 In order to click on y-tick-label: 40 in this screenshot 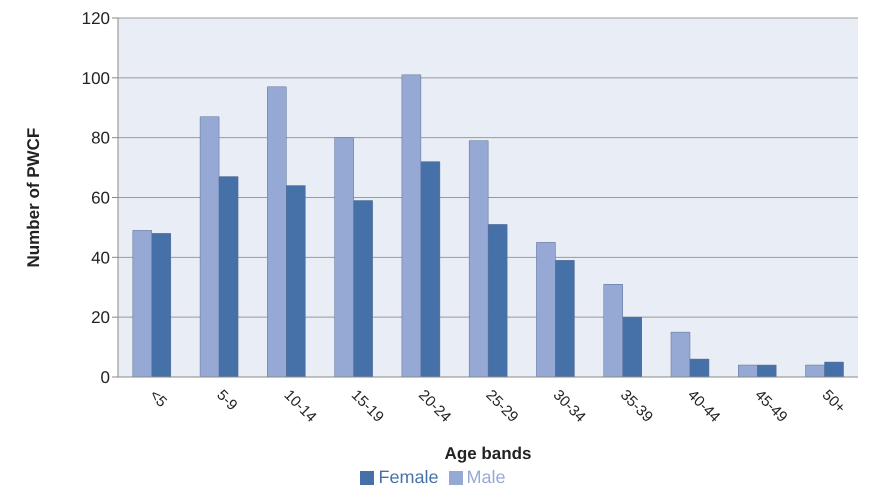, I will do `click(100, 258)`.